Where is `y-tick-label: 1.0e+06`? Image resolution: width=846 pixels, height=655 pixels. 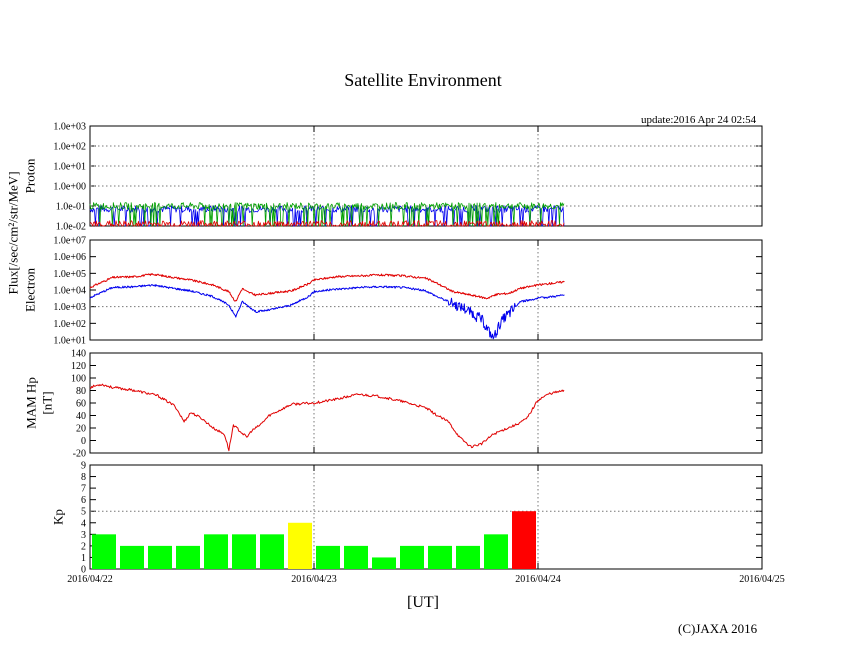 y-tick-label: 1.0e+06 is located at coordinates (69, 257).